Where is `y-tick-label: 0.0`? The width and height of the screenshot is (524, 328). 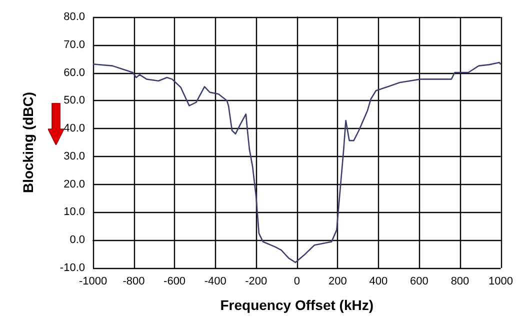 y-tick-label: 0.0 is located at coordinates (77, 240).